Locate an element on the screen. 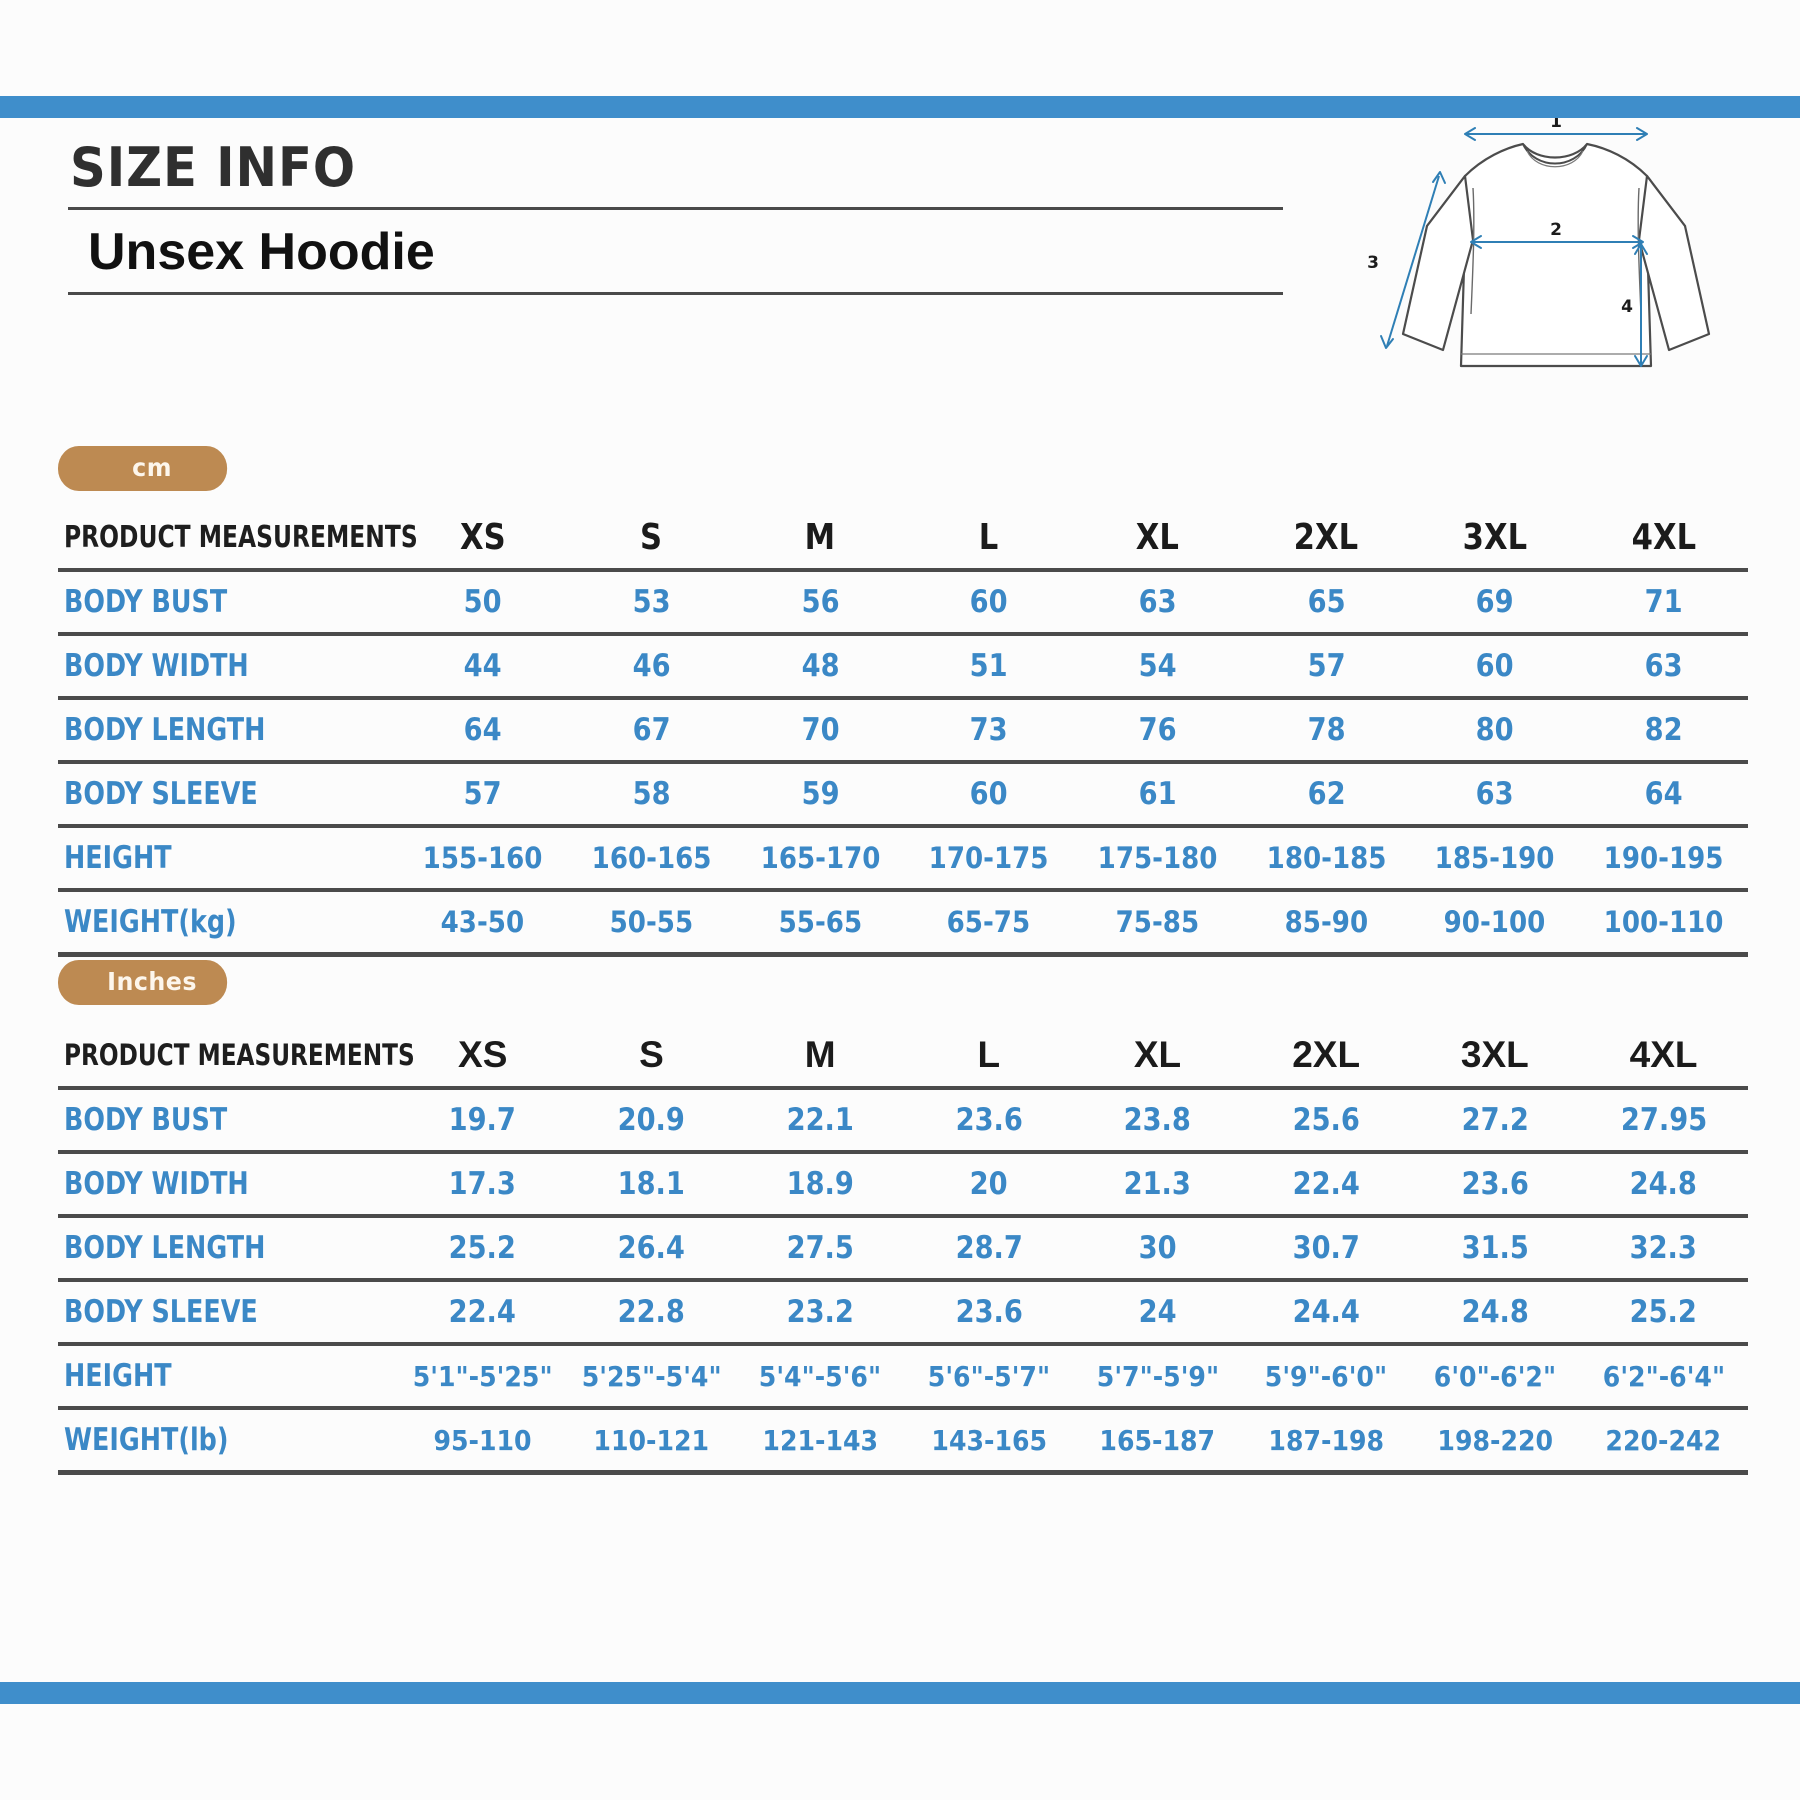 The width and height of the screenshot is (1800, 1800). inches-cell: 5'6"-5'7" is located at coordinates (989, 1375).